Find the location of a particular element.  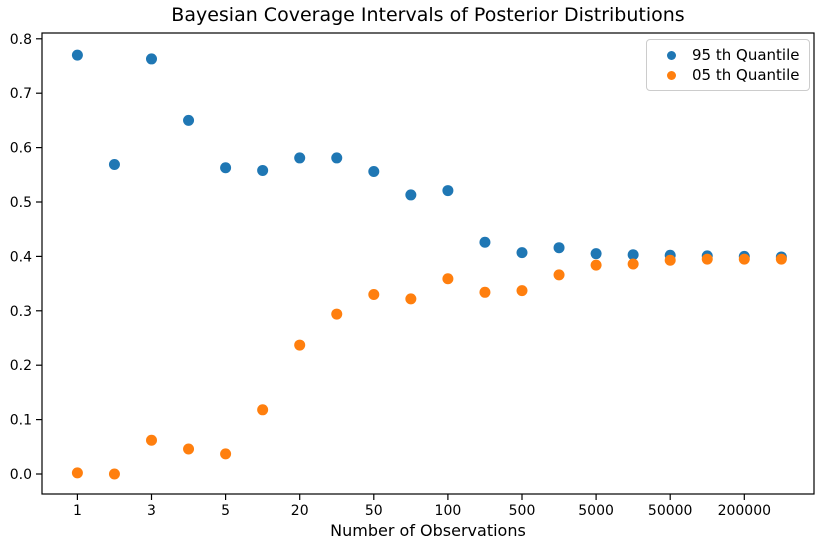

x-tick-label: 5000 is located at coordinates (596, 511).